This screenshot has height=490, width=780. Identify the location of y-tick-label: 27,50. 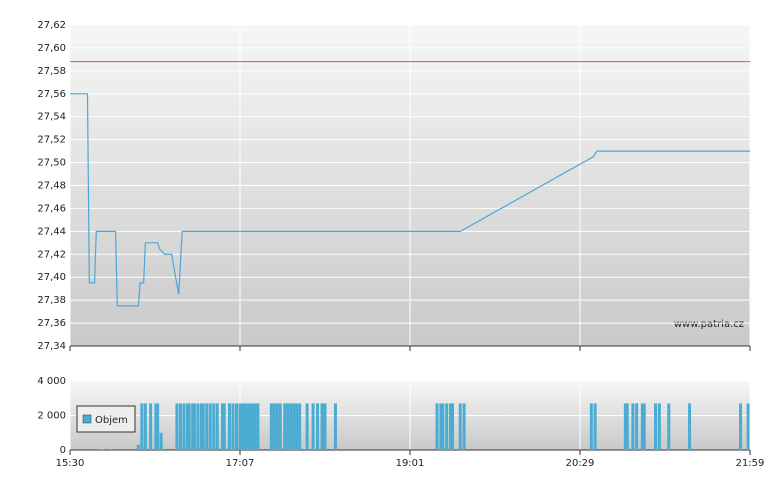
(51, 163).